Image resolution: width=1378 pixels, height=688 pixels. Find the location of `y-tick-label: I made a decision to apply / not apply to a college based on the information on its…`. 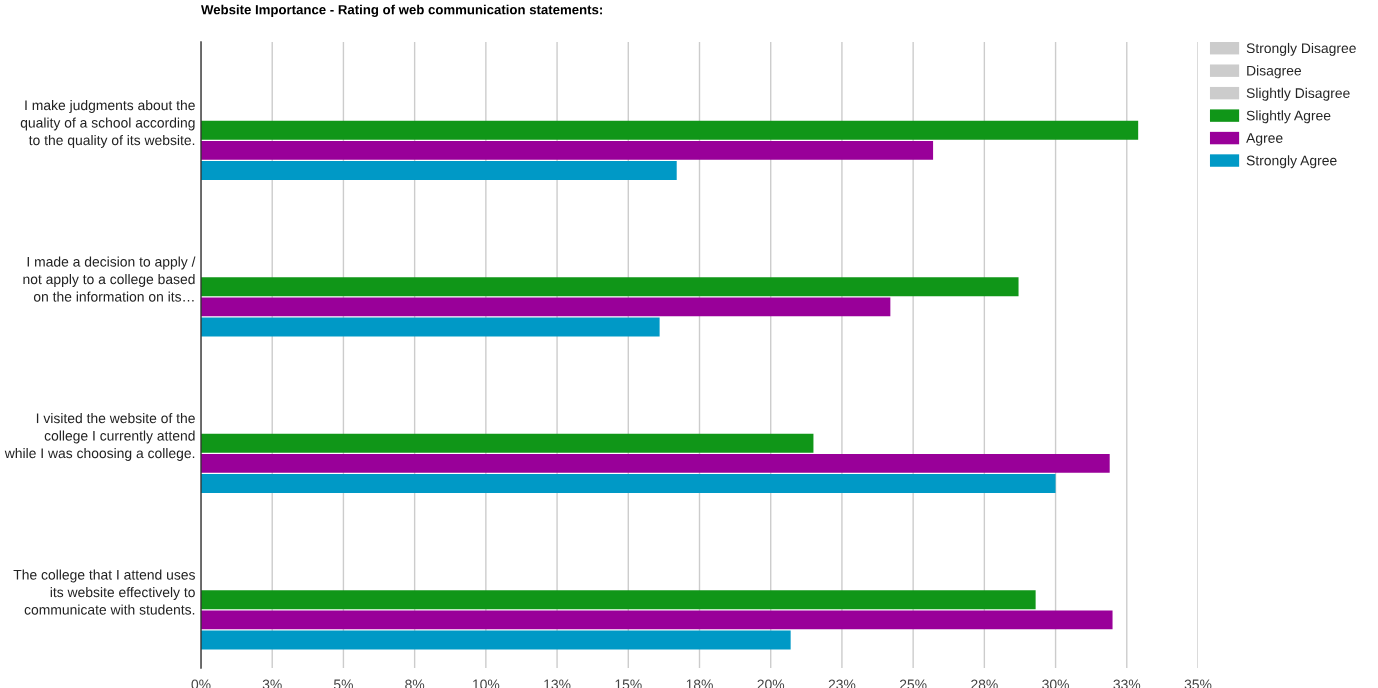

y-tick-label: I made a decision to apply / not apply to a college based on the information on its… is located at coordinates (109, 279).